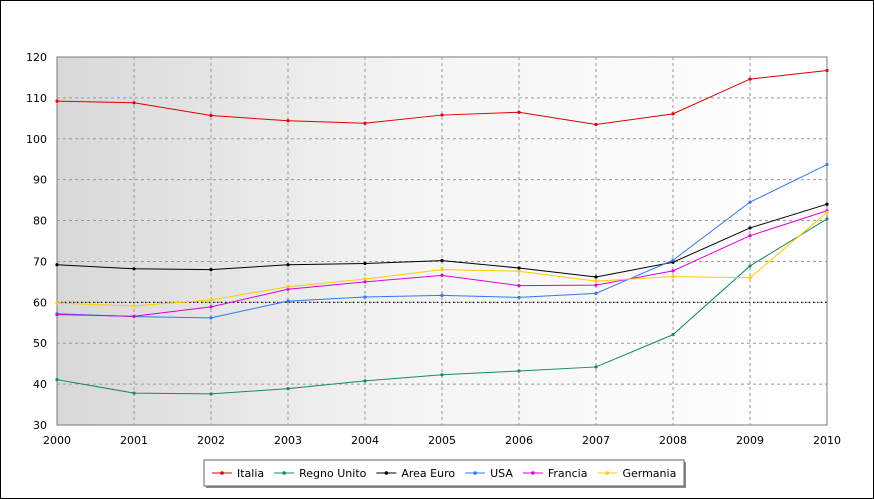 Image resolution: width=874 pixels, height=499 pixels. I want to click on y-tick-label: 90, so click(40, 180).